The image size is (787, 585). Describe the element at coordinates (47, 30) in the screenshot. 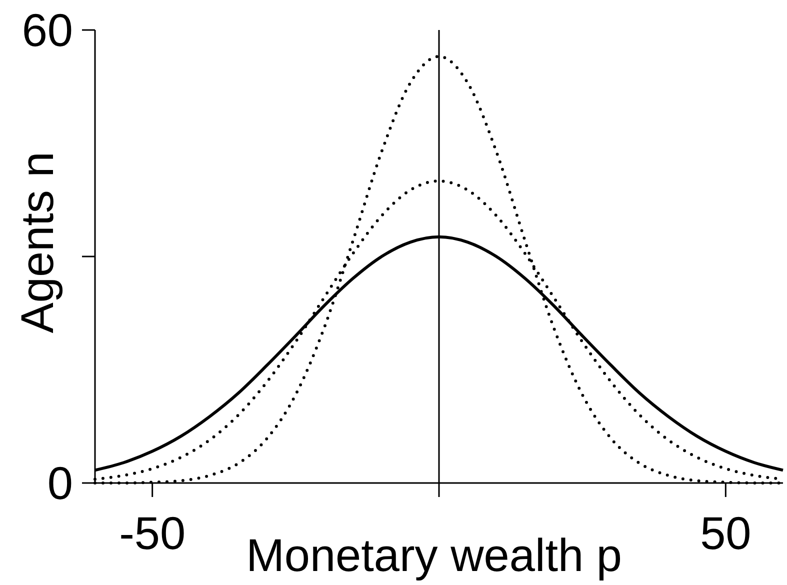

I see `y-tick-label: 60` at that location.